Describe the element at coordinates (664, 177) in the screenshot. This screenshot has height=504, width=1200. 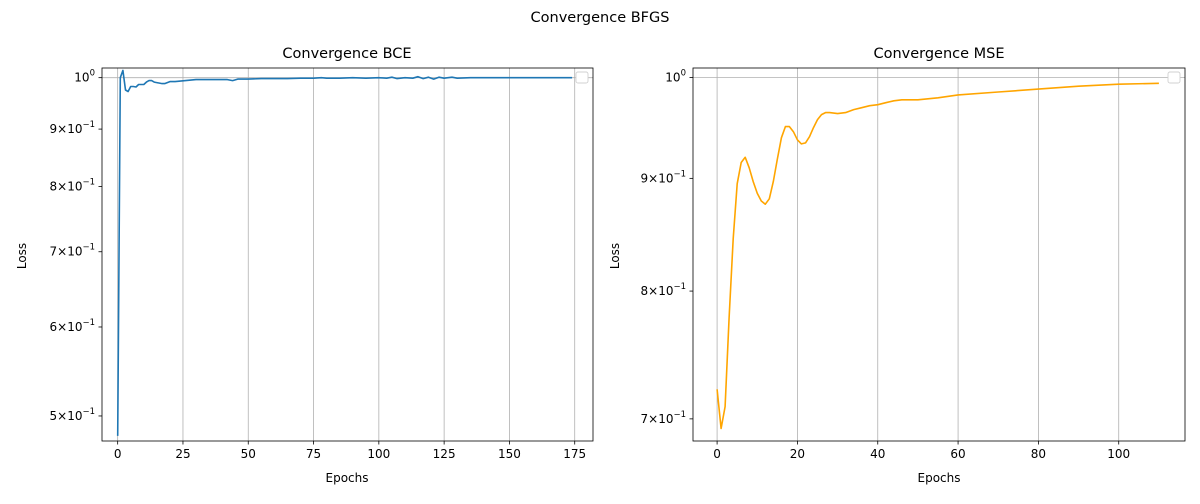
I see `chart-mse-ytick-label: 9×10⁻¹` at that location.